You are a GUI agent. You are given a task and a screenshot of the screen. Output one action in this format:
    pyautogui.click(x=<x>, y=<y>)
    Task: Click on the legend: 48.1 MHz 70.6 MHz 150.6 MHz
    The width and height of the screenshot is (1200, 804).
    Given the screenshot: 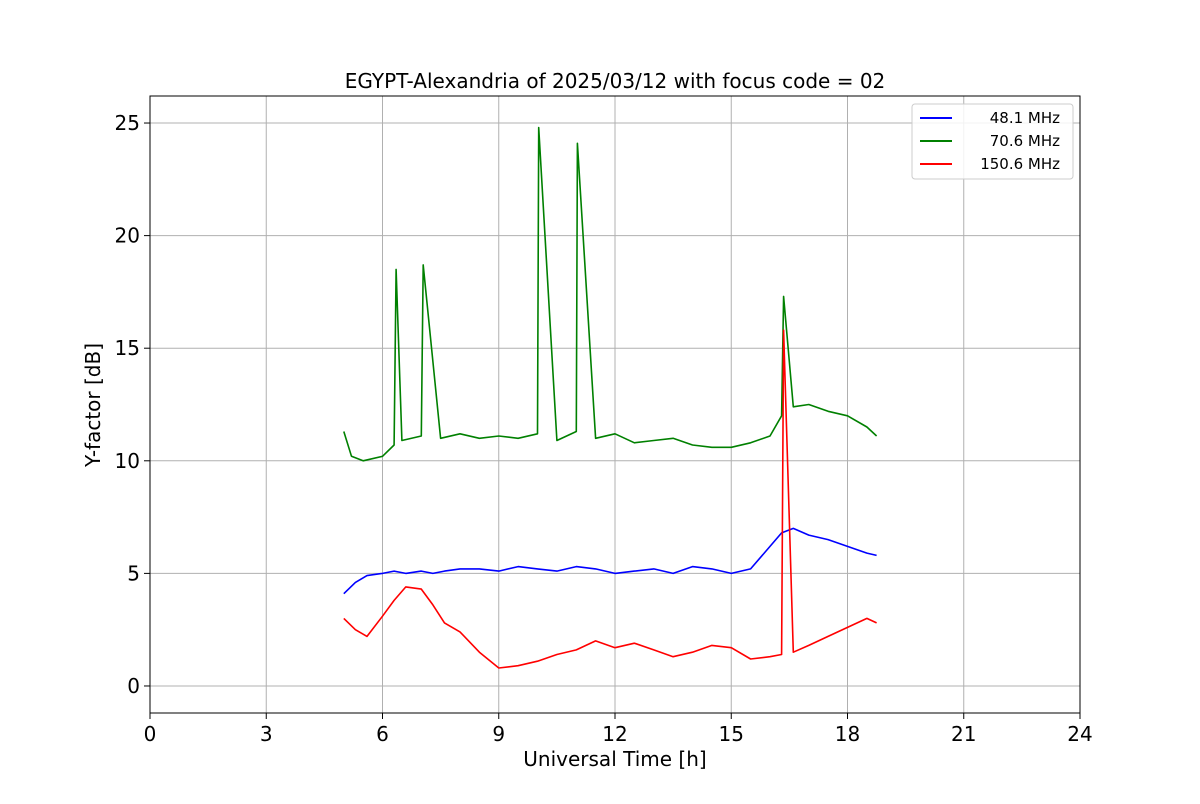 What is the action you would take?
    pyautogui.click(x=992, y=141)
    